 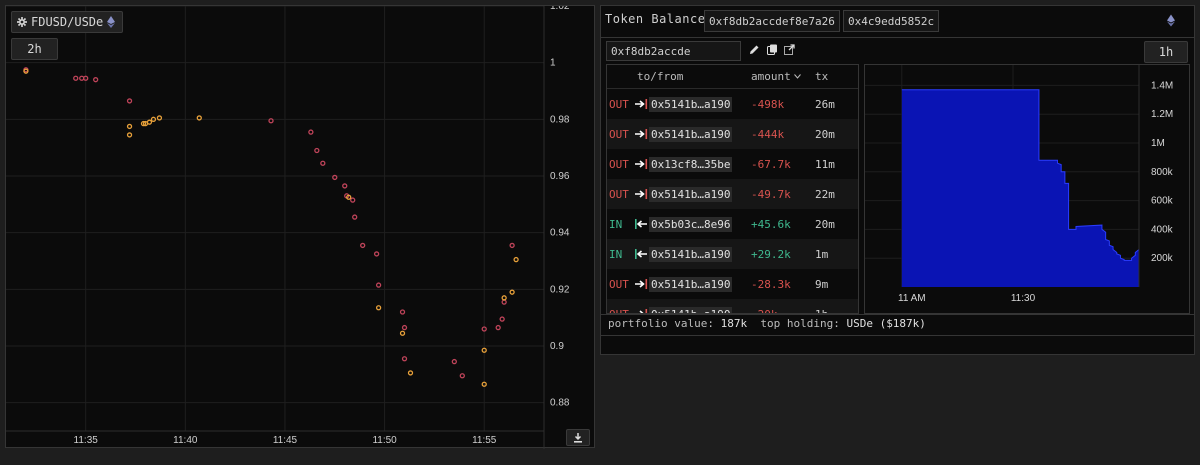 I want to click on arrow-left-icon, so click(x=642, y=254).